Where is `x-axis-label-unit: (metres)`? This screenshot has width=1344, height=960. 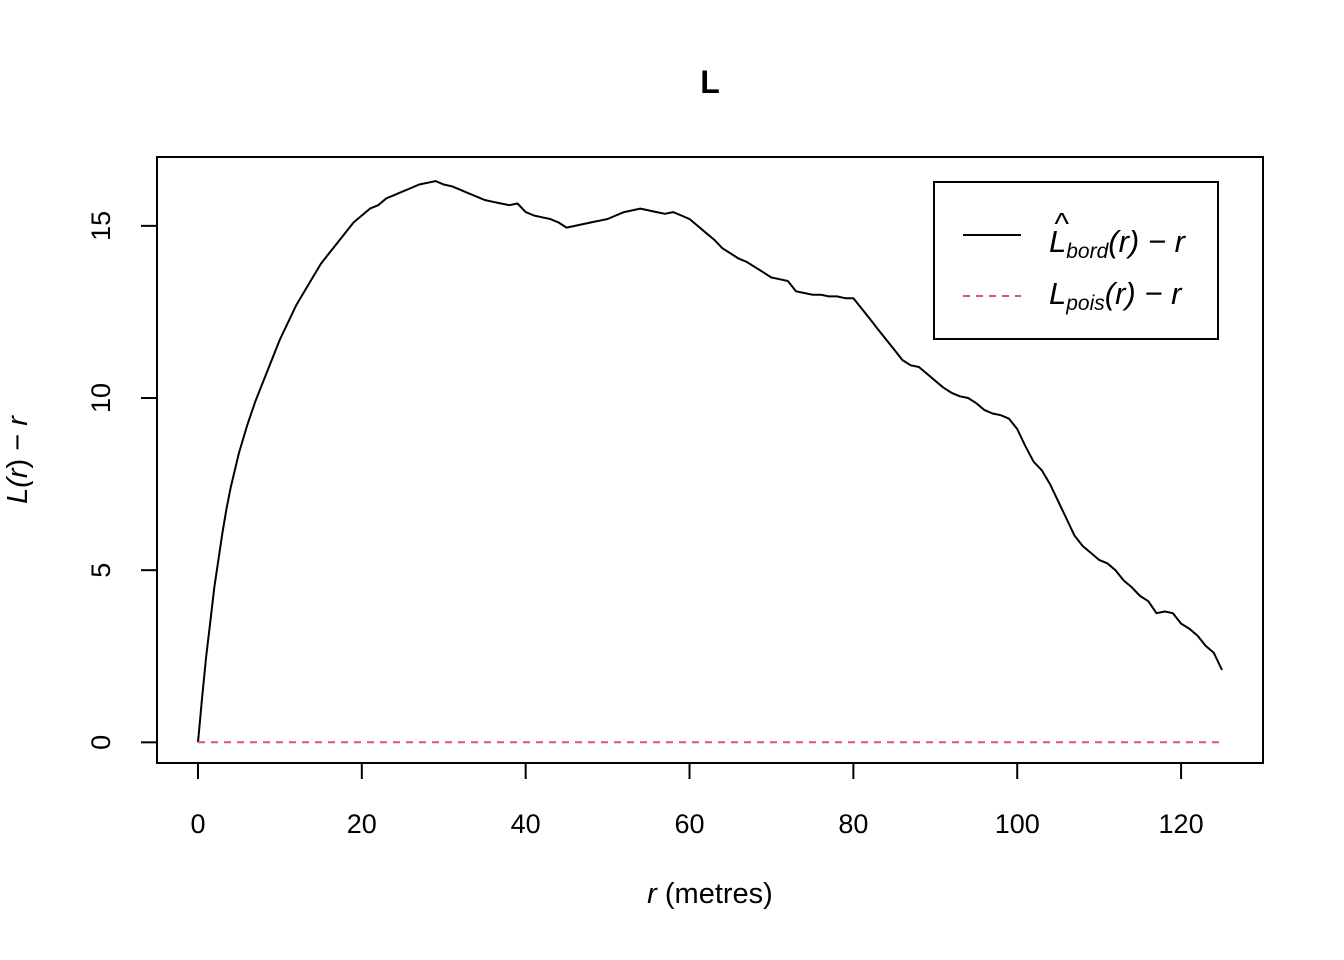
x-axis-label-unit: (metres) is located at coordinates (715, 894).